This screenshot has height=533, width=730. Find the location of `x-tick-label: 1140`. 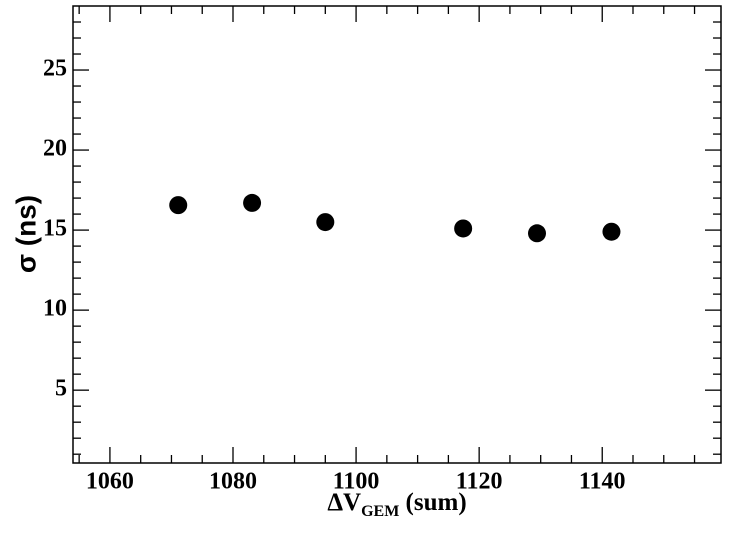

x-tick-label: 1140 is located at coordinates (602, 482).